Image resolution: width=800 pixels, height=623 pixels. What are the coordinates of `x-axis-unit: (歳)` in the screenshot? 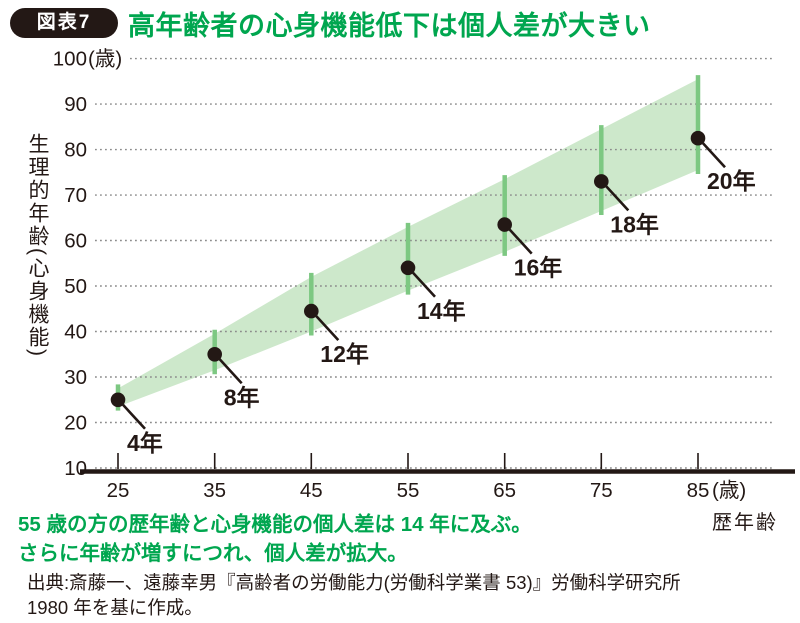 It's located at (729, 490).